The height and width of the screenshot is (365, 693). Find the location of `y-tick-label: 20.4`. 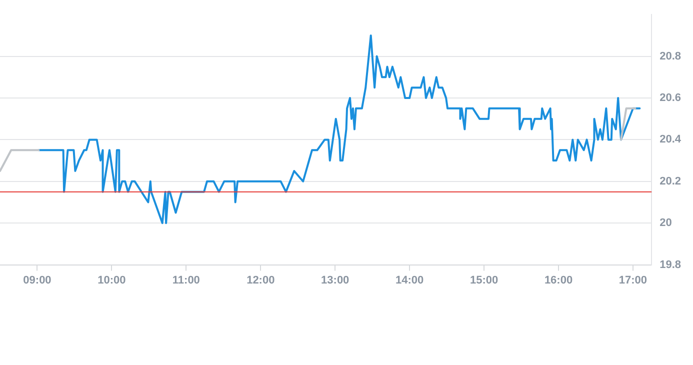

y-tick-label: 20.4 is located at coordinates (671, 140).